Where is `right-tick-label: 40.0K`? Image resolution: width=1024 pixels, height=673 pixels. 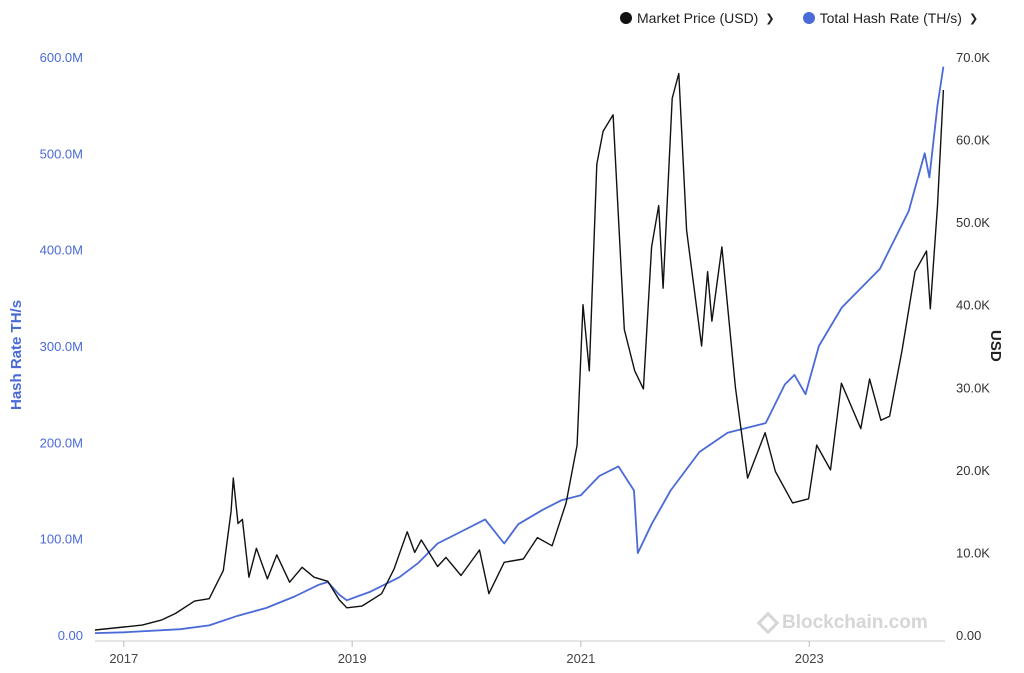
right-tick-label: 40.0K is located at coordinates (973, 305).